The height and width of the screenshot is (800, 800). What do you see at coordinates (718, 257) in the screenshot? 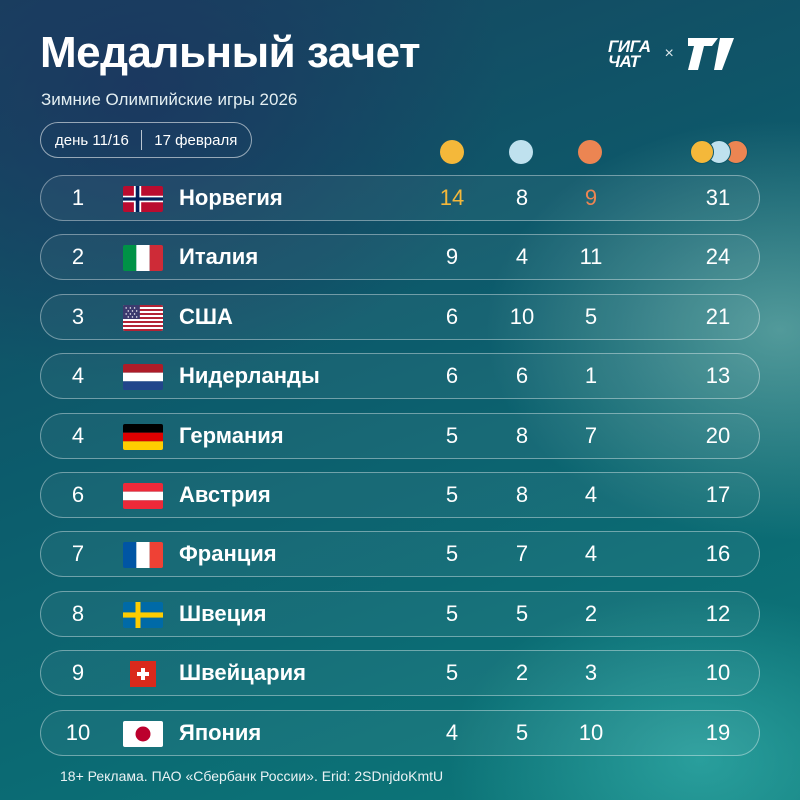
I see `total-count: 24` at bounding box center [718, 257].